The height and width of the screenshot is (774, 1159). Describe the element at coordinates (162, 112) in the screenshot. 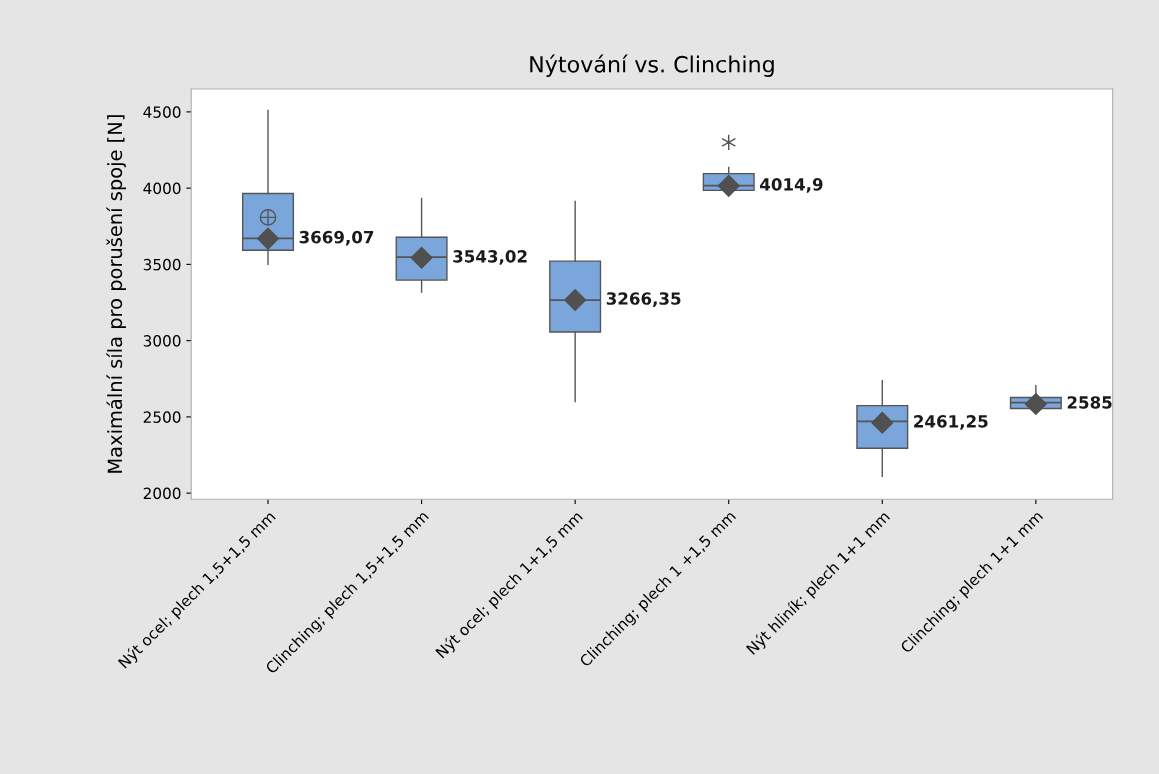

I see `y-tick-label: 4500` at that location.